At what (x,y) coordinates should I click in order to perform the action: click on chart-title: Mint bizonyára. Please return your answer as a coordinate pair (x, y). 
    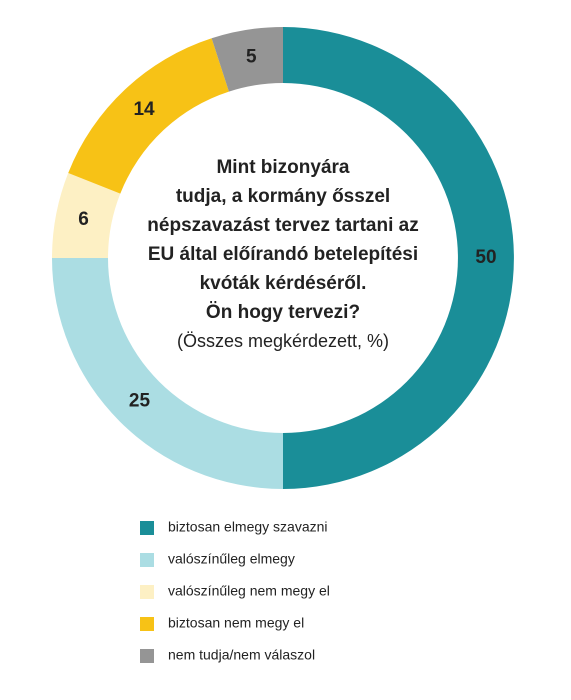
    Looking at the image, I should click on (282, 167).